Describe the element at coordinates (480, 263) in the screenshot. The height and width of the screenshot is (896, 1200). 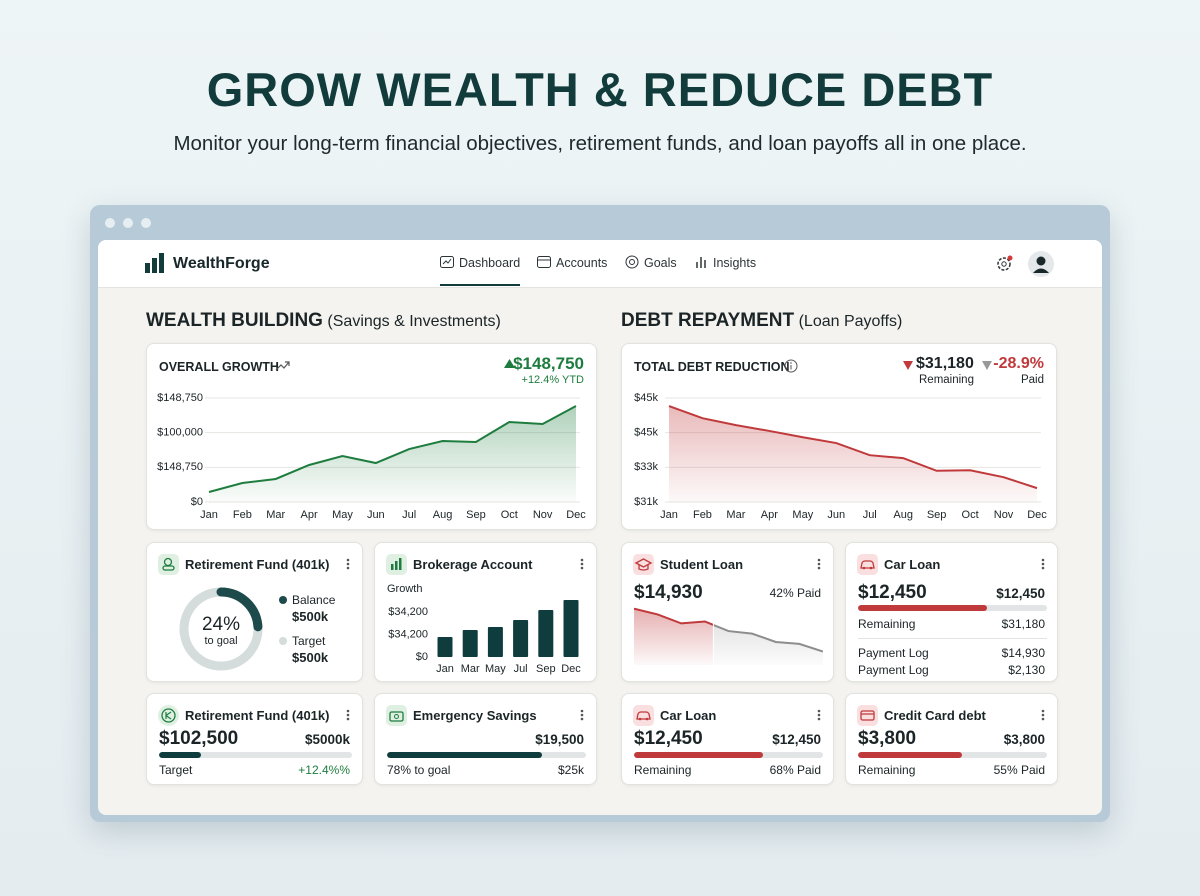
I see `nav-item: Dashboard` at that location.